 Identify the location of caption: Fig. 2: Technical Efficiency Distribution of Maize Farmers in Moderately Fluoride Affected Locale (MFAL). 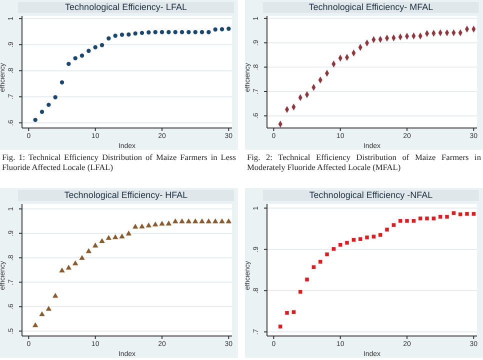
(364, 163).